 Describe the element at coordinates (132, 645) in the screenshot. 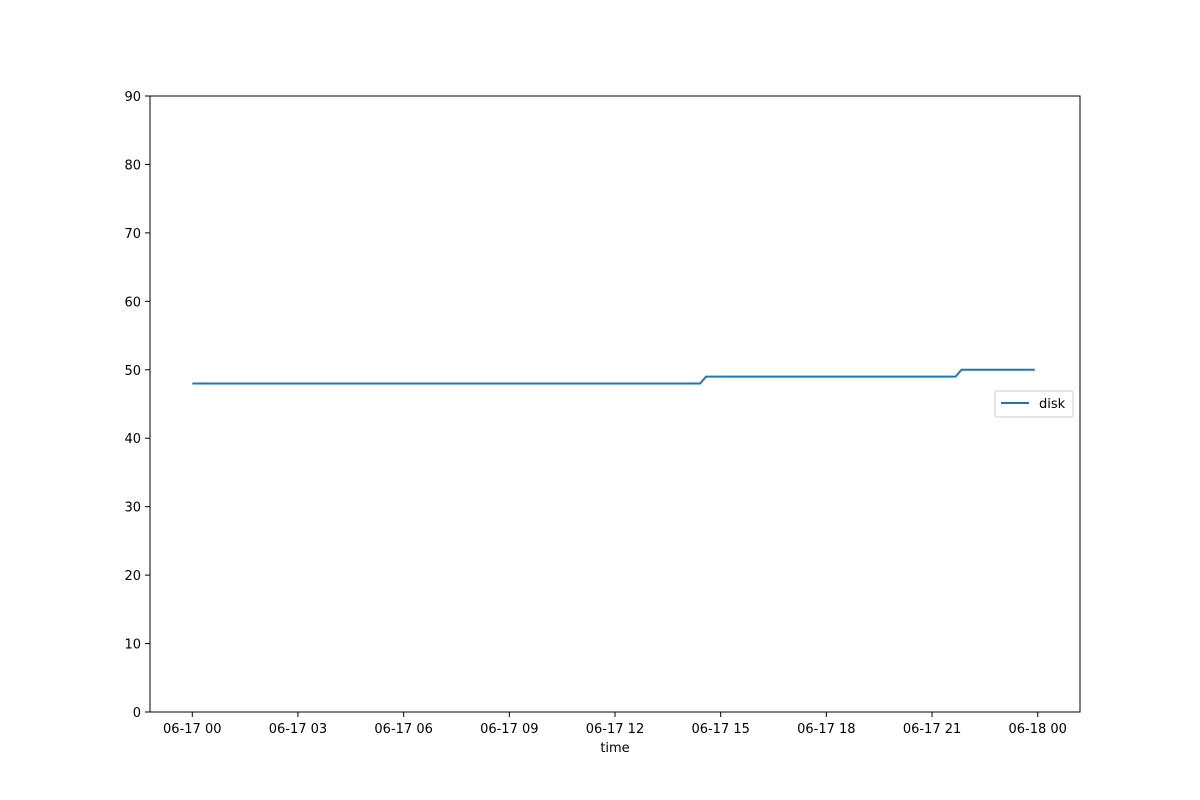

I see `y-tick-label: 10` at that location.